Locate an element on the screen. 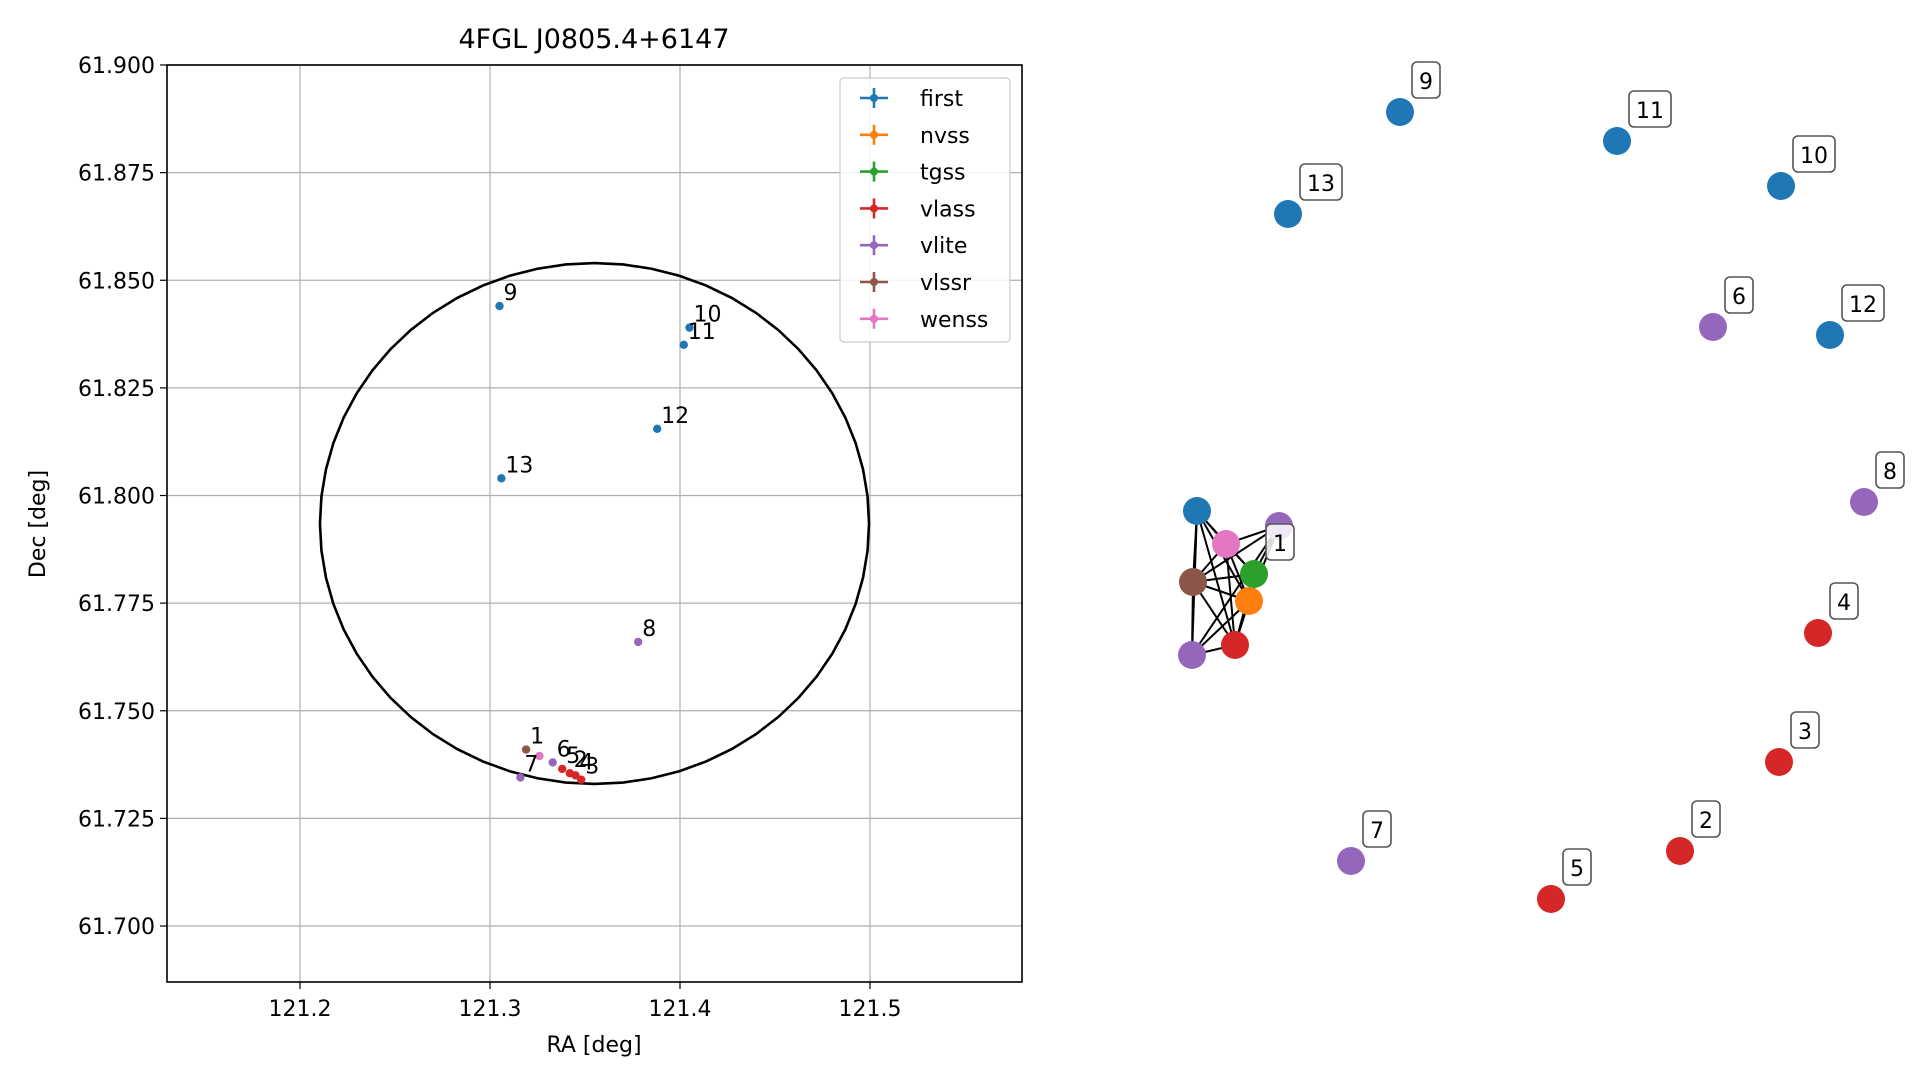 This screenshot has width=1919, height=1080. network-label: 8 is located at coordinates (1890, 472).